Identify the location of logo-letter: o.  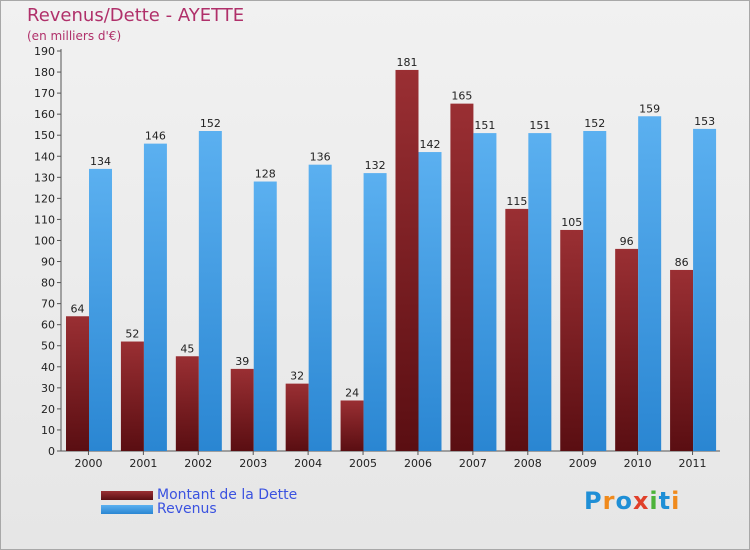
(624, 501).